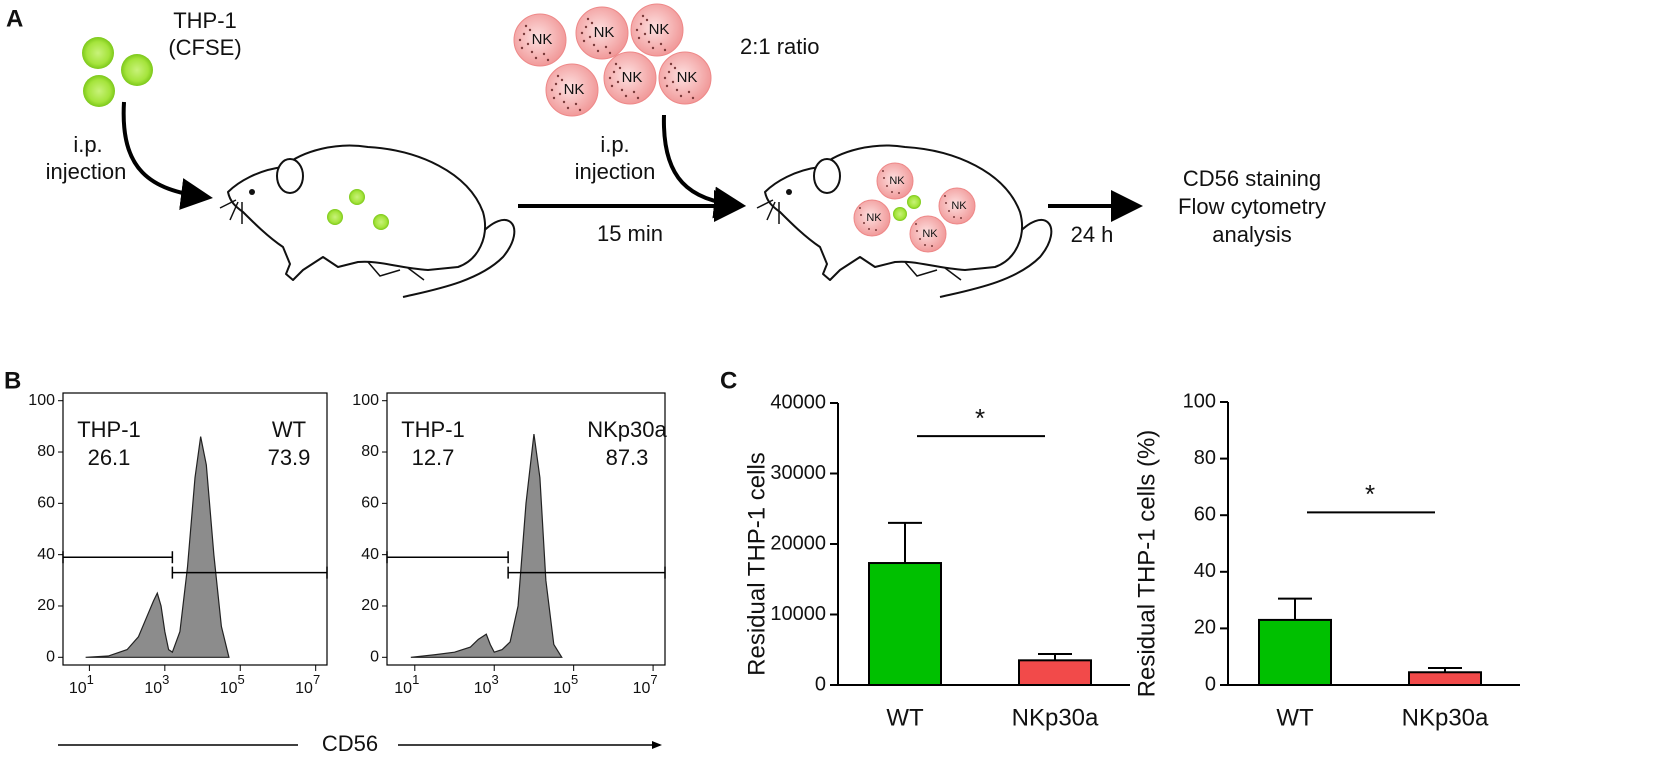 Image resolution: width=1667 pixels, height=782 pixels. What do you see at coordinates (798, 402) in the screenshot?
I see `y-tick-label: 40000` at bounding box center [798, 402].